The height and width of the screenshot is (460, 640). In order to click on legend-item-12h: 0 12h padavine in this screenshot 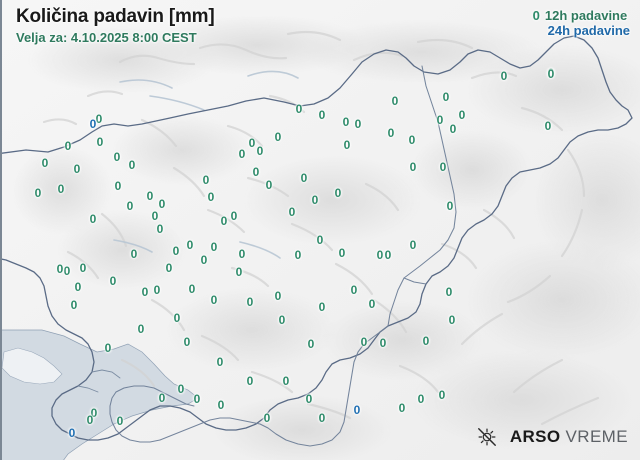, I will do `click(581, 15)`.